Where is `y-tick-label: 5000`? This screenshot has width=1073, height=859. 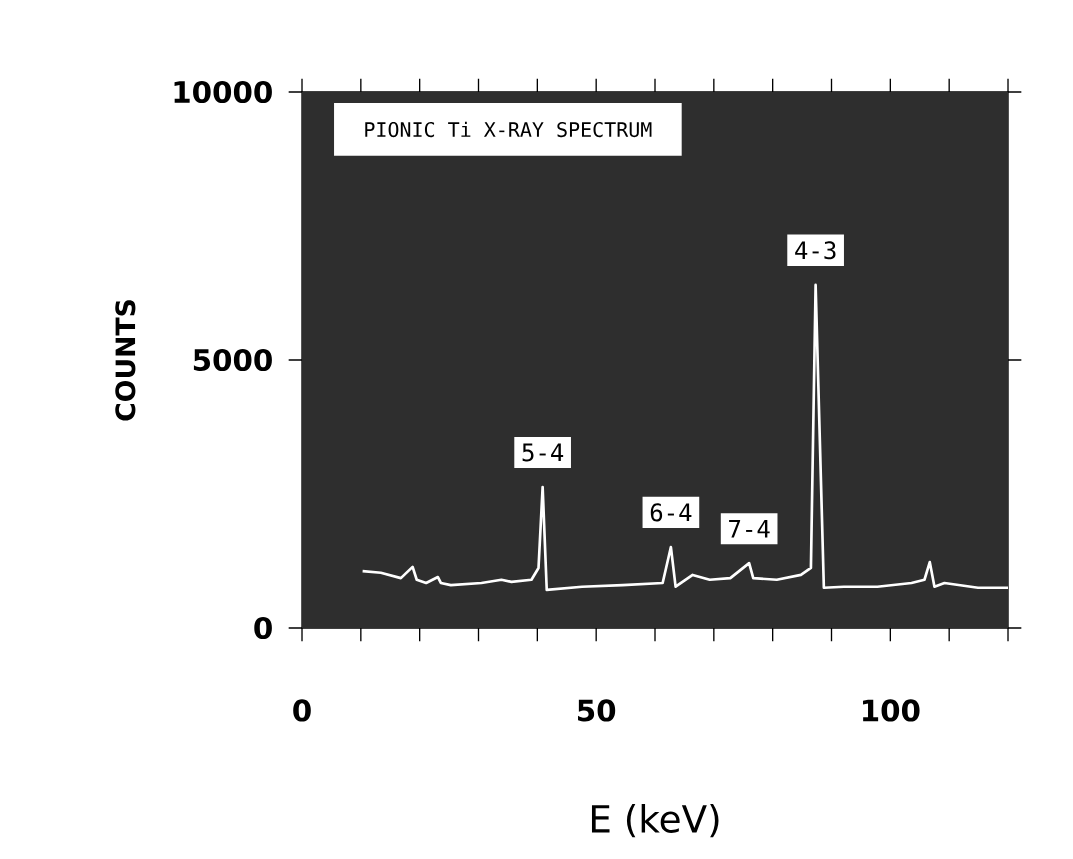 y-tick-label: 5000 is located at coordinates (232, 360).